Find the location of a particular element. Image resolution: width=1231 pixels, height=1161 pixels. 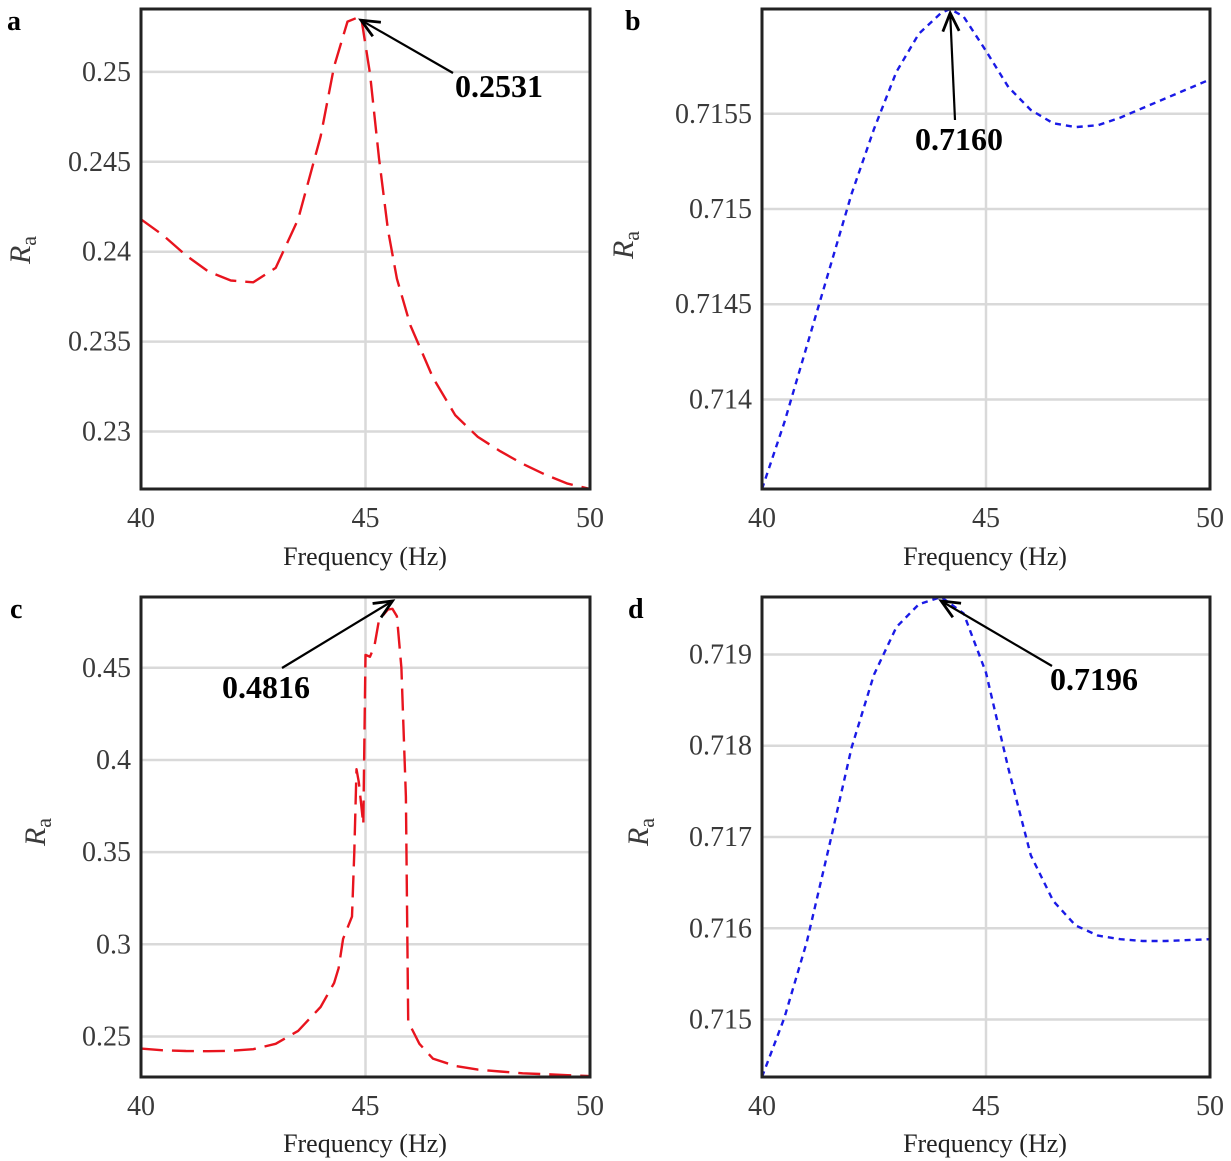

y-tick-label: 0.24 is located at coordinates (106, 252).